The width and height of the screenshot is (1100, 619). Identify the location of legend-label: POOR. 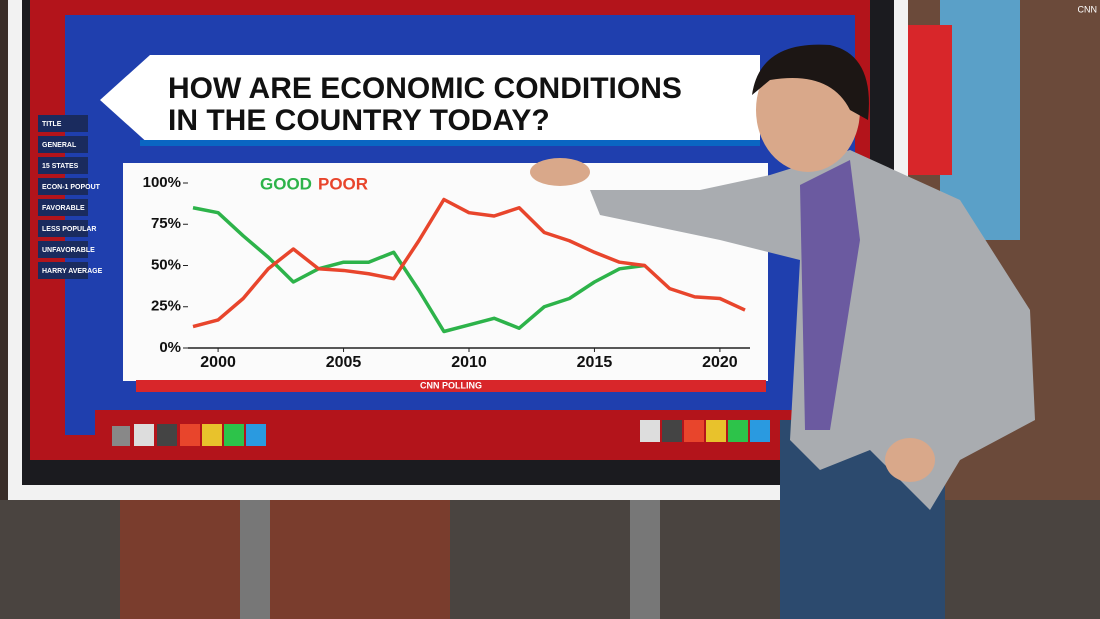
(343, 183).